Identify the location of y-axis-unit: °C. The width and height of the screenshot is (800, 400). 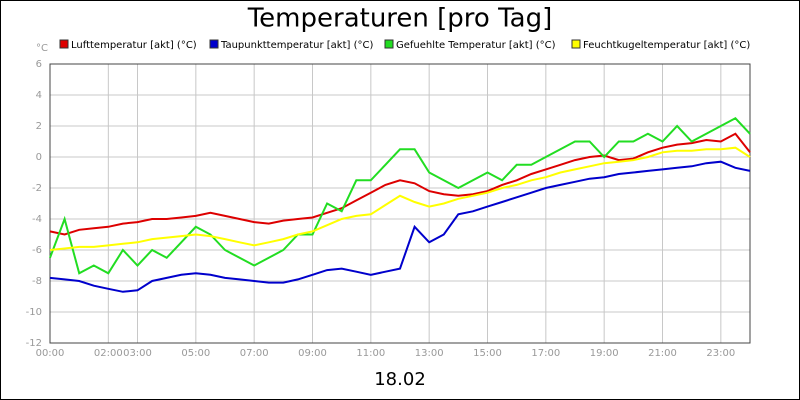
(42, 48).